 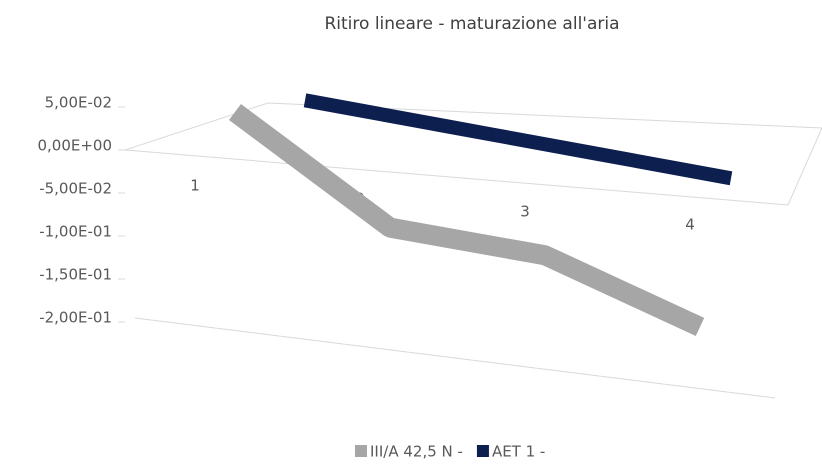 I want to click on y-tick-label: -1,50E-01, so click(x=75, y=275).